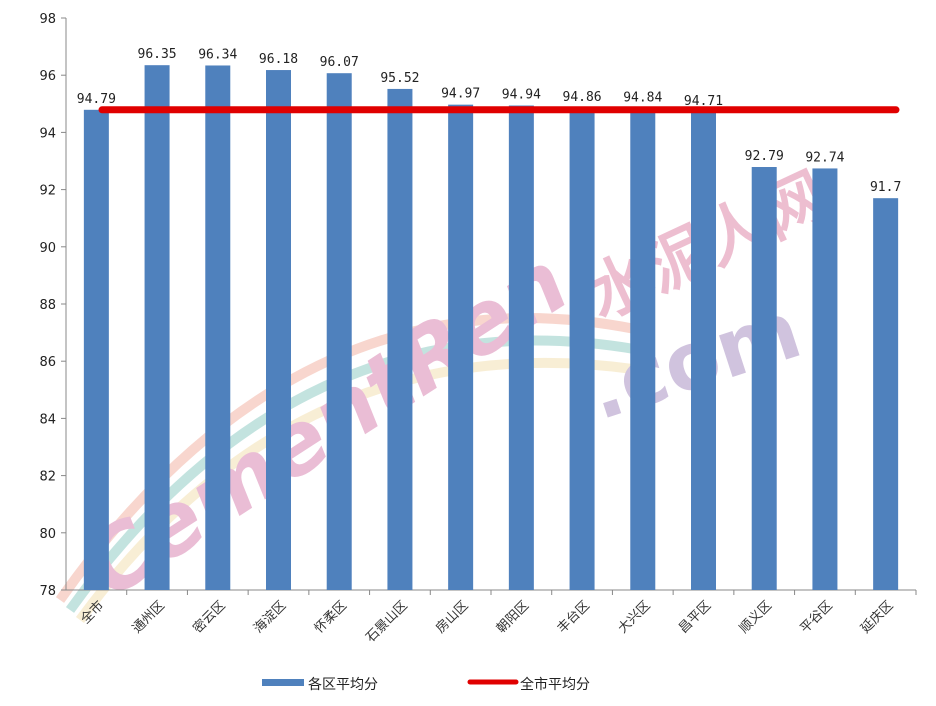 This screenshot has width=936, height=706. Describe the element at coordinates (513, 617) in the screenshot. I see `x-tick-label: 朝阳区` at that location.